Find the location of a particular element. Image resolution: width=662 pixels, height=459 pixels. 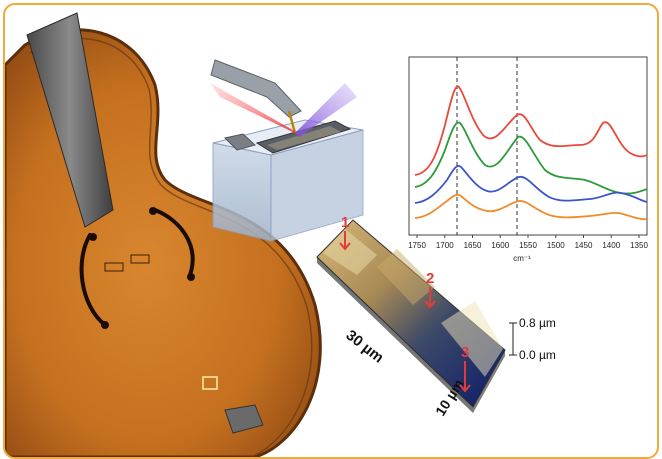

length-scale-label: 30 µm is located at coordinates (365, 347).